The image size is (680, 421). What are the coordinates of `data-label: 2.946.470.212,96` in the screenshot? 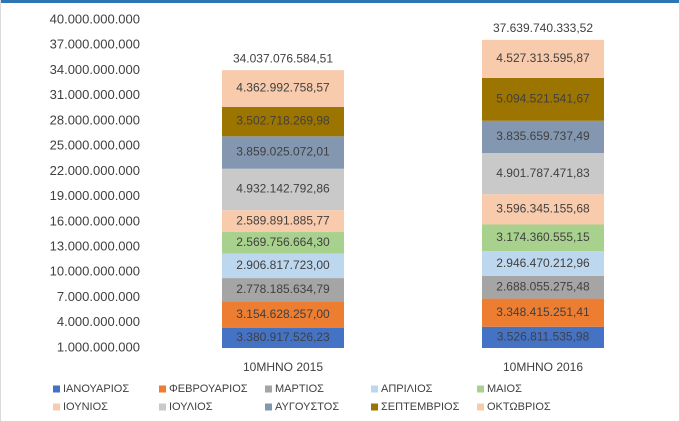 It's located at (543, 263).